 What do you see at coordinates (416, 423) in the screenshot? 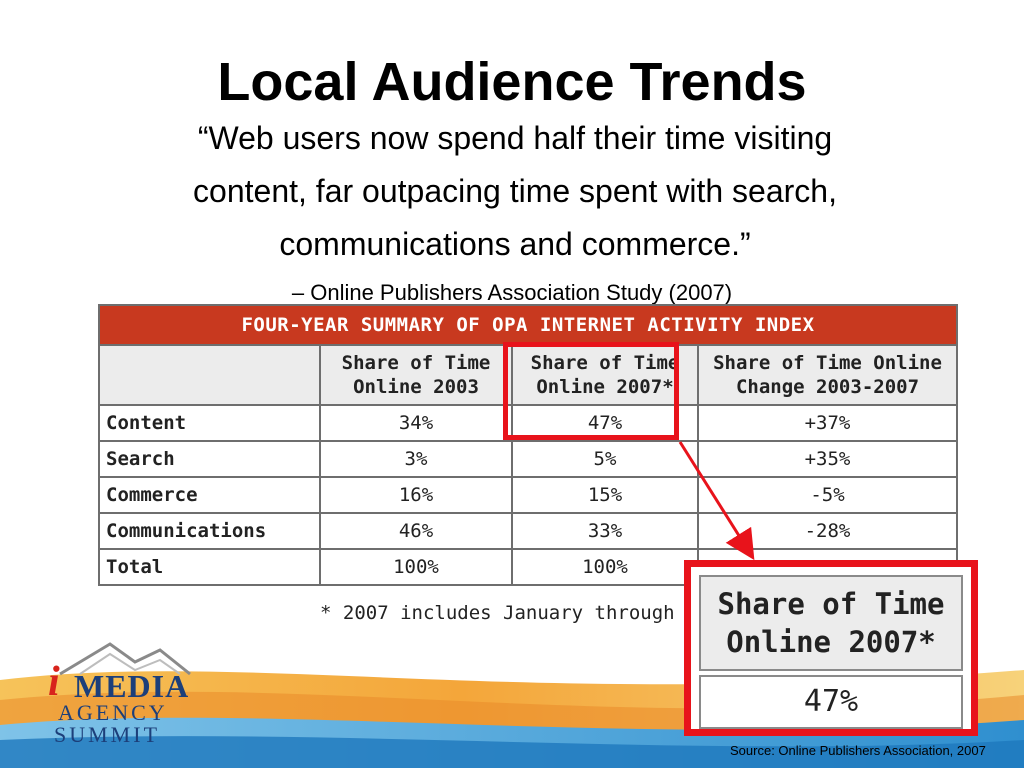
I see `cell-2003: 34%` at bounding box center [416, 423].